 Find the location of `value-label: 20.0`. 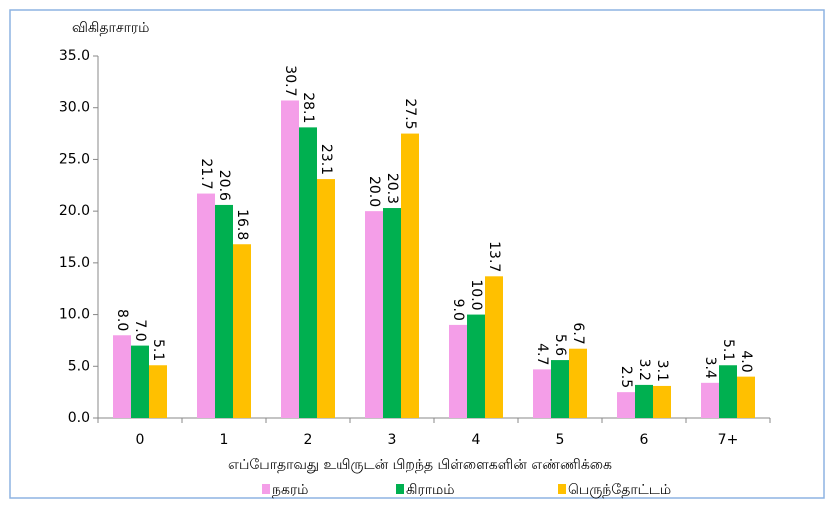

value-label: 20.0 is located at coordinates (374, 191).